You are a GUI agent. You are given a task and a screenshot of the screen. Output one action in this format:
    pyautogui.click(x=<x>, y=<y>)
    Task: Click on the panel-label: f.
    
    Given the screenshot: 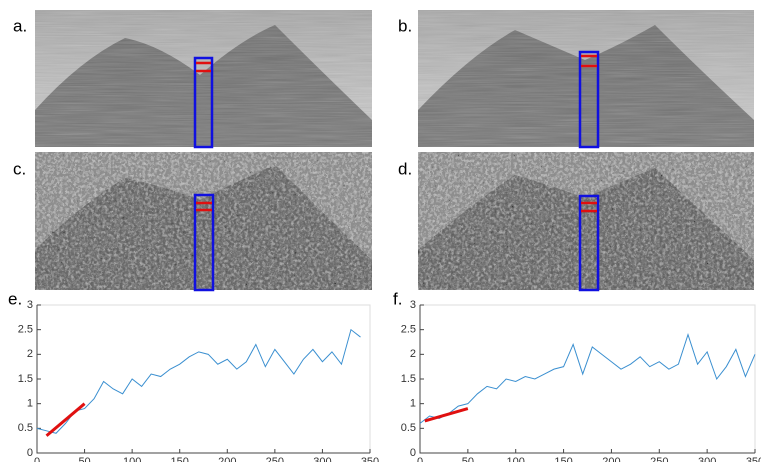 What is the action you would take?
    pyautogui.click(x=397, y=298)
    